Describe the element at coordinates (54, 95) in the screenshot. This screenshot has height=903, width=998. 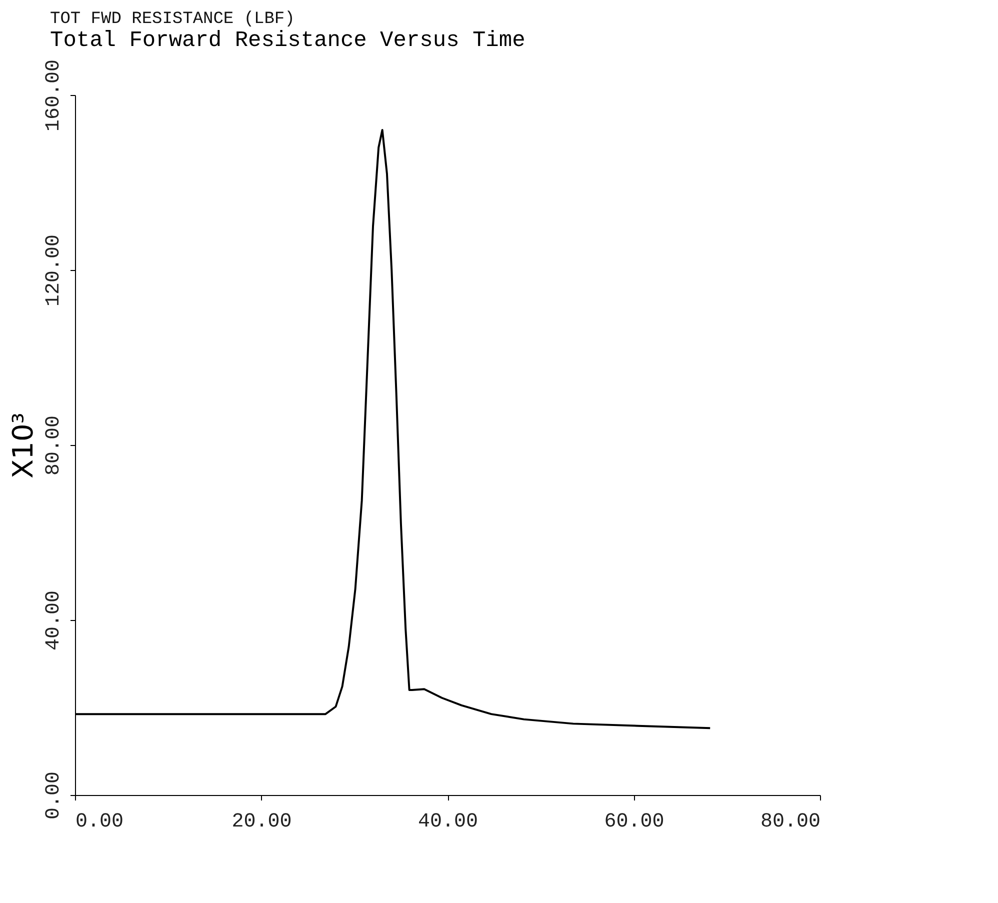
I see `y-tick-label: 160.00` at that location.